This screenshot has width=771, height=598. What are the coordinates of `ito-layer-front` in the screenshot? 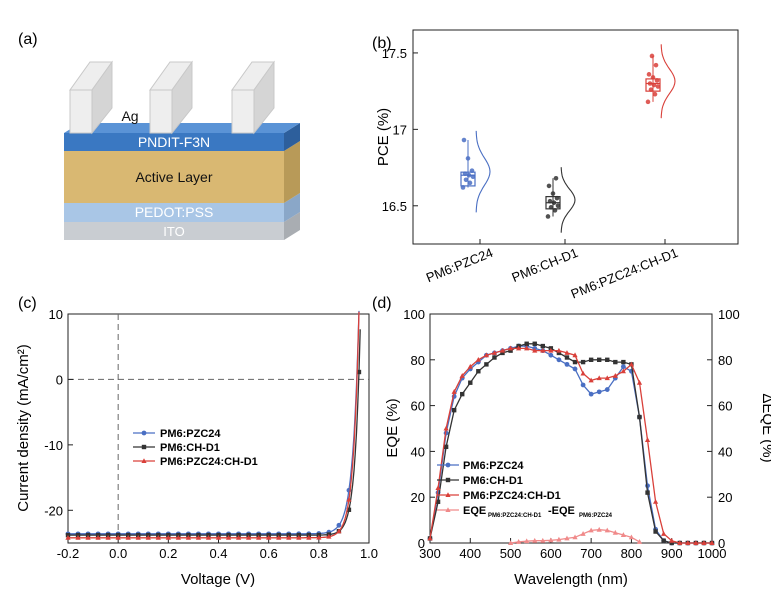 It's located at (174, 231).